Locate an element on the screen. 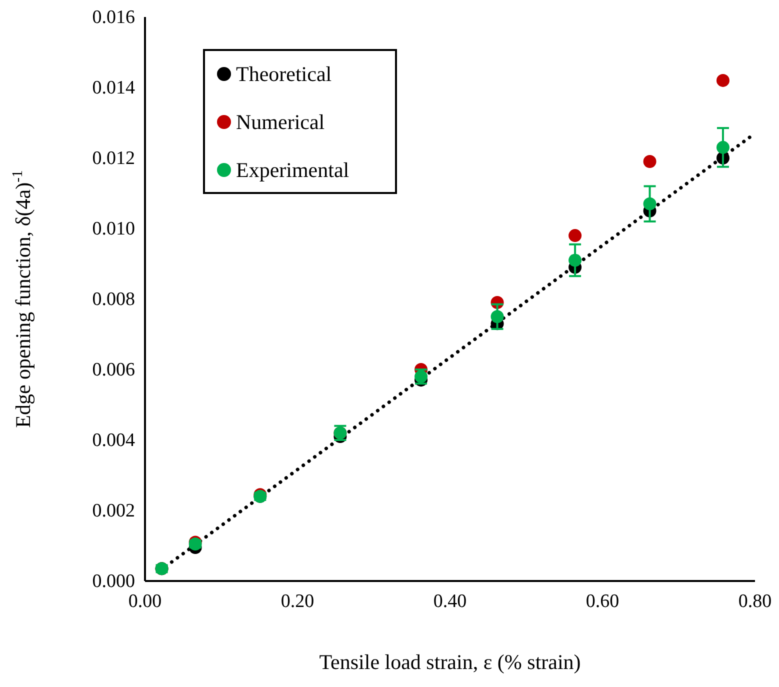  y-tick-label: 0.000 is located at coordinates (113, 581).